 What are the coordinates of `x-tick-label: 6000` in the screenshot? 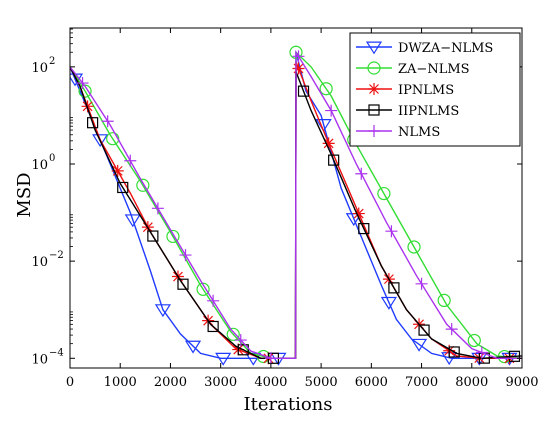 It's located at (371, 382).